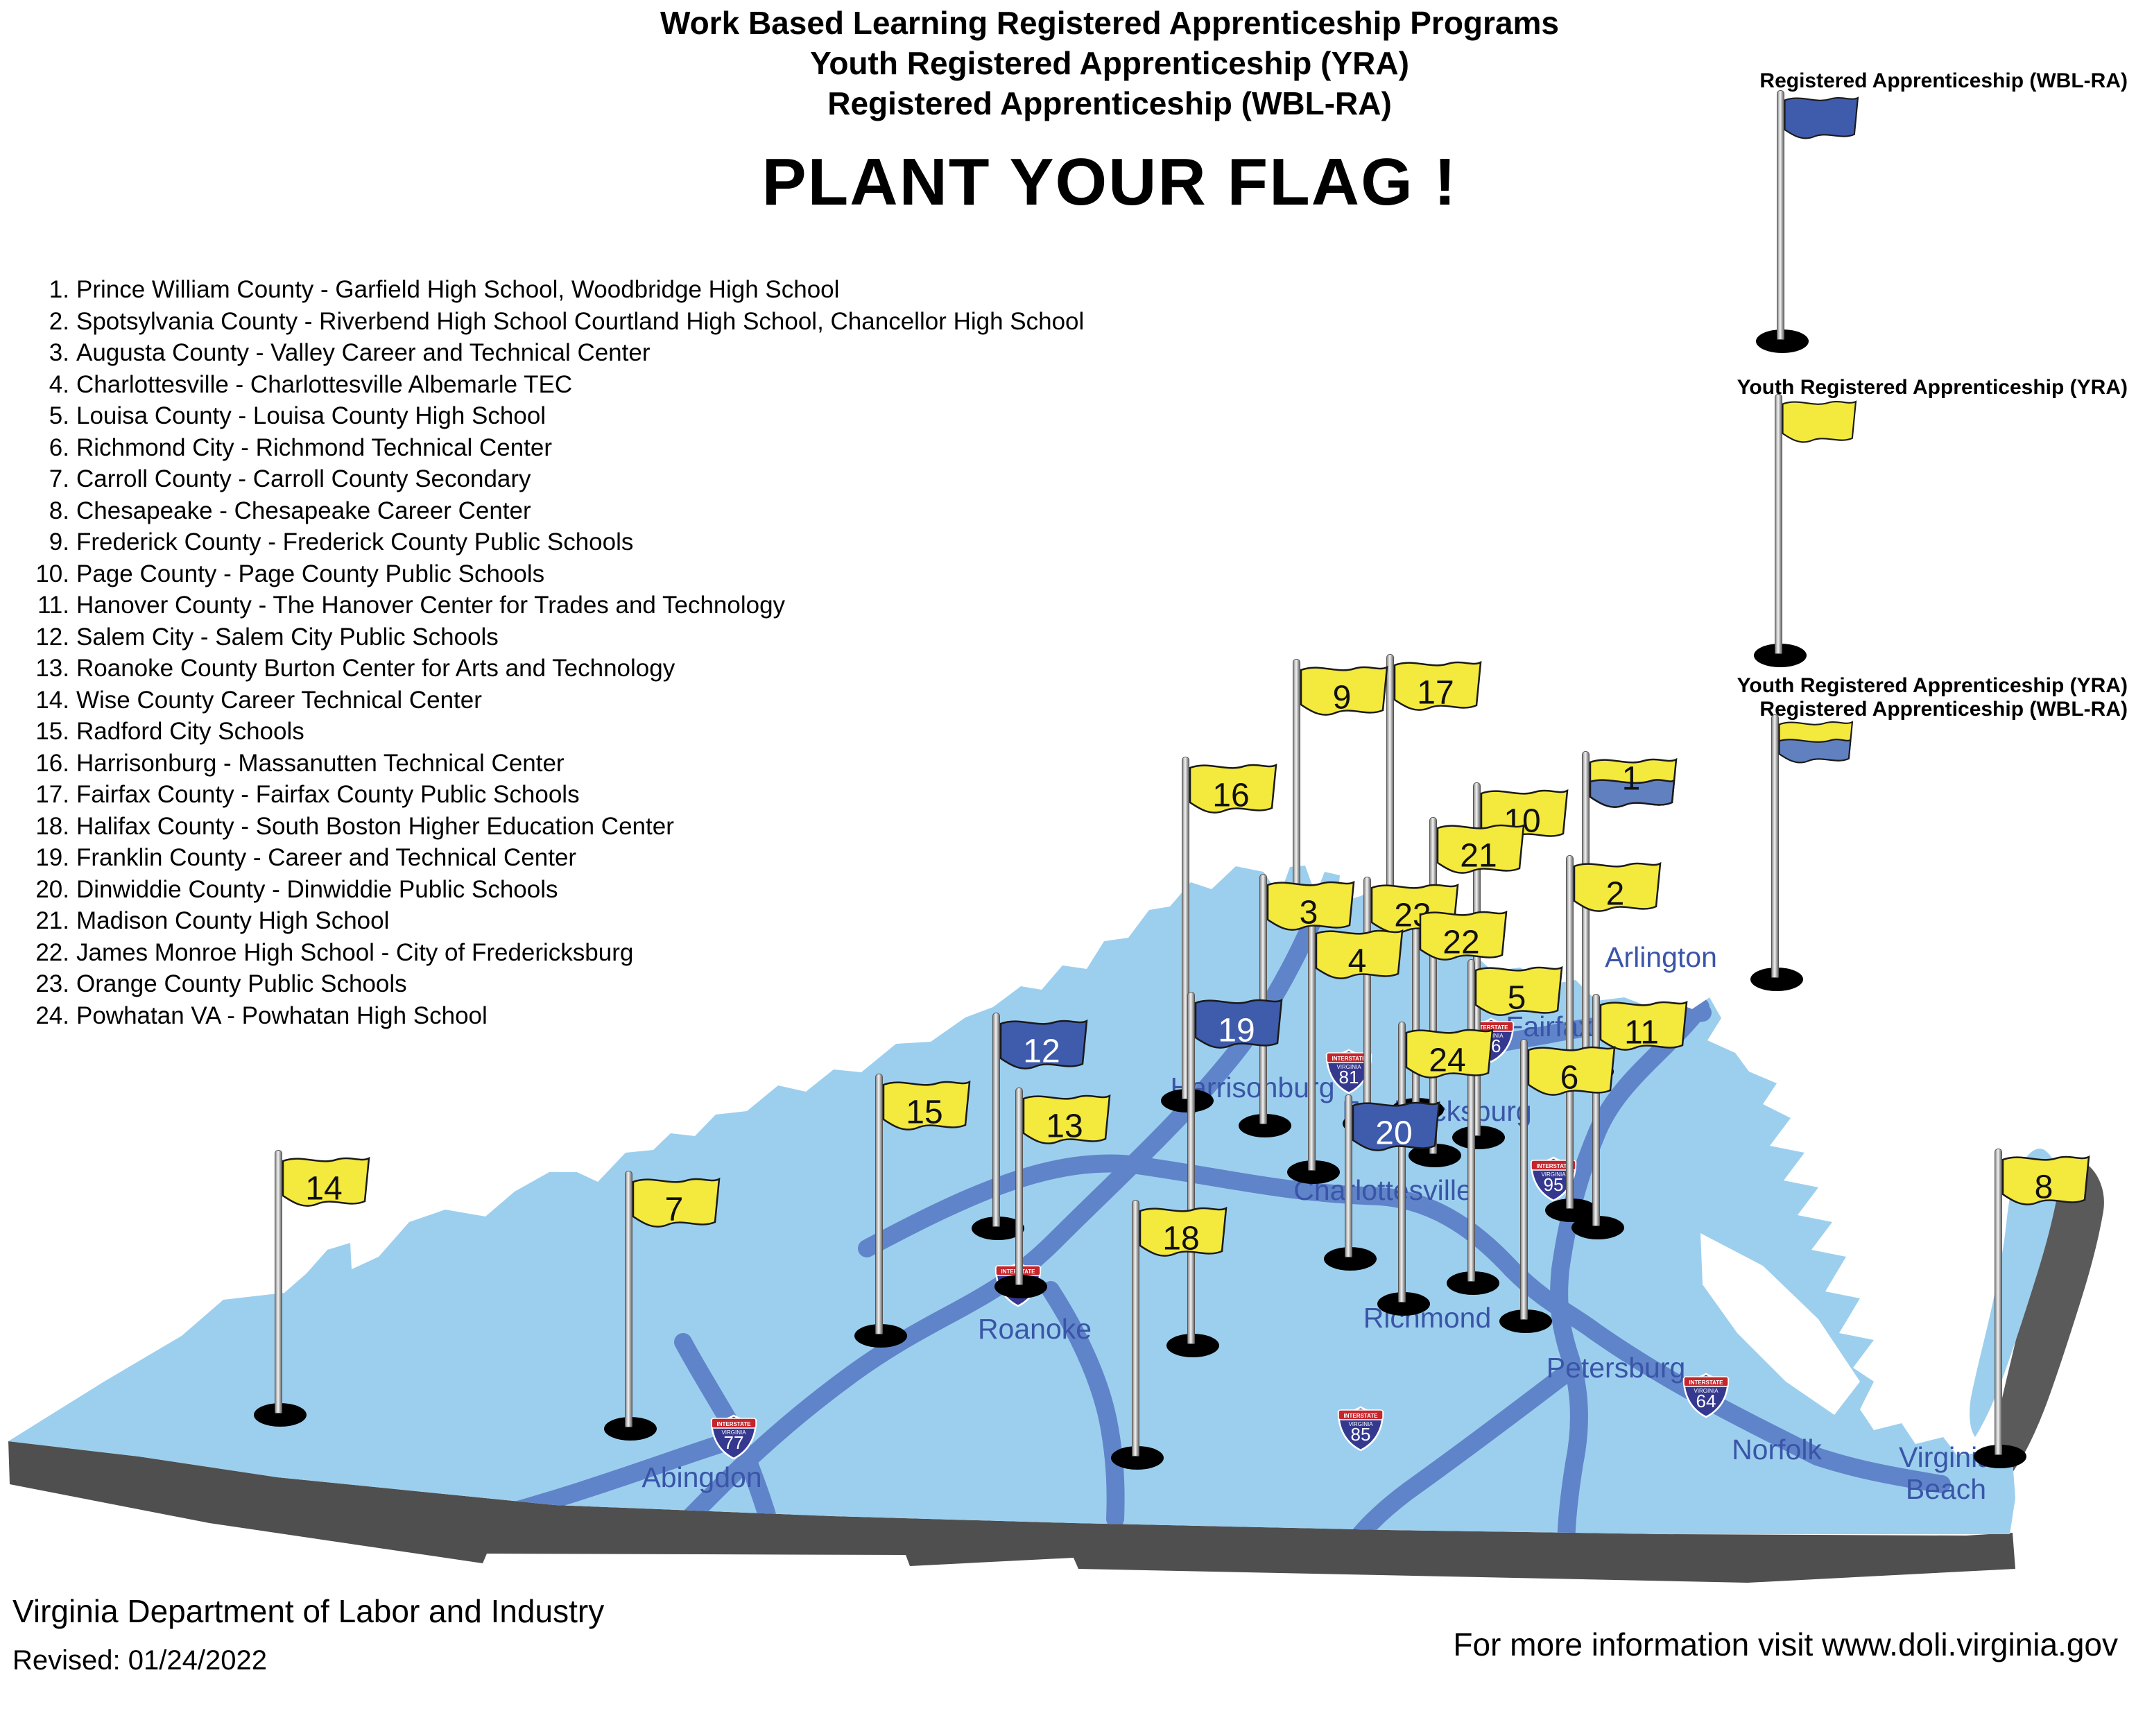 This screenshot has width=2136, height=1736. Describe the element at coordinates (1706, 1395) in the screenshot. I see `interstate-shield-icon: INTERSTATE VIRGINIA 64` at that location.